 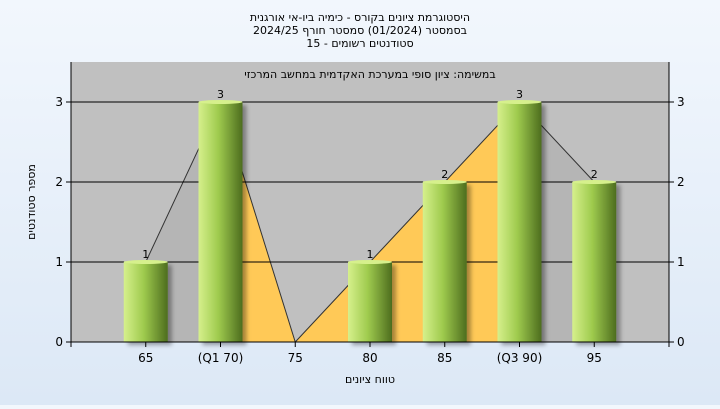 I want to click on x-tick-label: 80, so click(x=369, y=358).